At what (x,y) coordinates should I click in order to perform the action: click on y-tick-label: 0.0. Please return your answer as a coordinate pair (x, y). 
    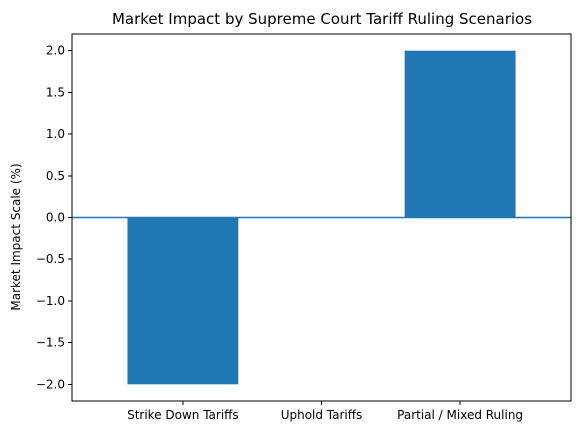
    Looking at the image, I should click on (55, 218).